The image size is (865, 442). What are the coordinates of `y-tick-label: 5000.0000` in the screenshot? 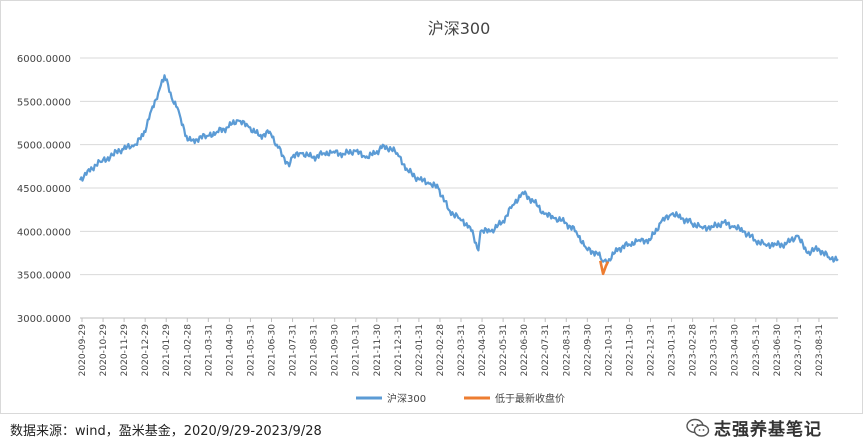 It's located at (44, 146).